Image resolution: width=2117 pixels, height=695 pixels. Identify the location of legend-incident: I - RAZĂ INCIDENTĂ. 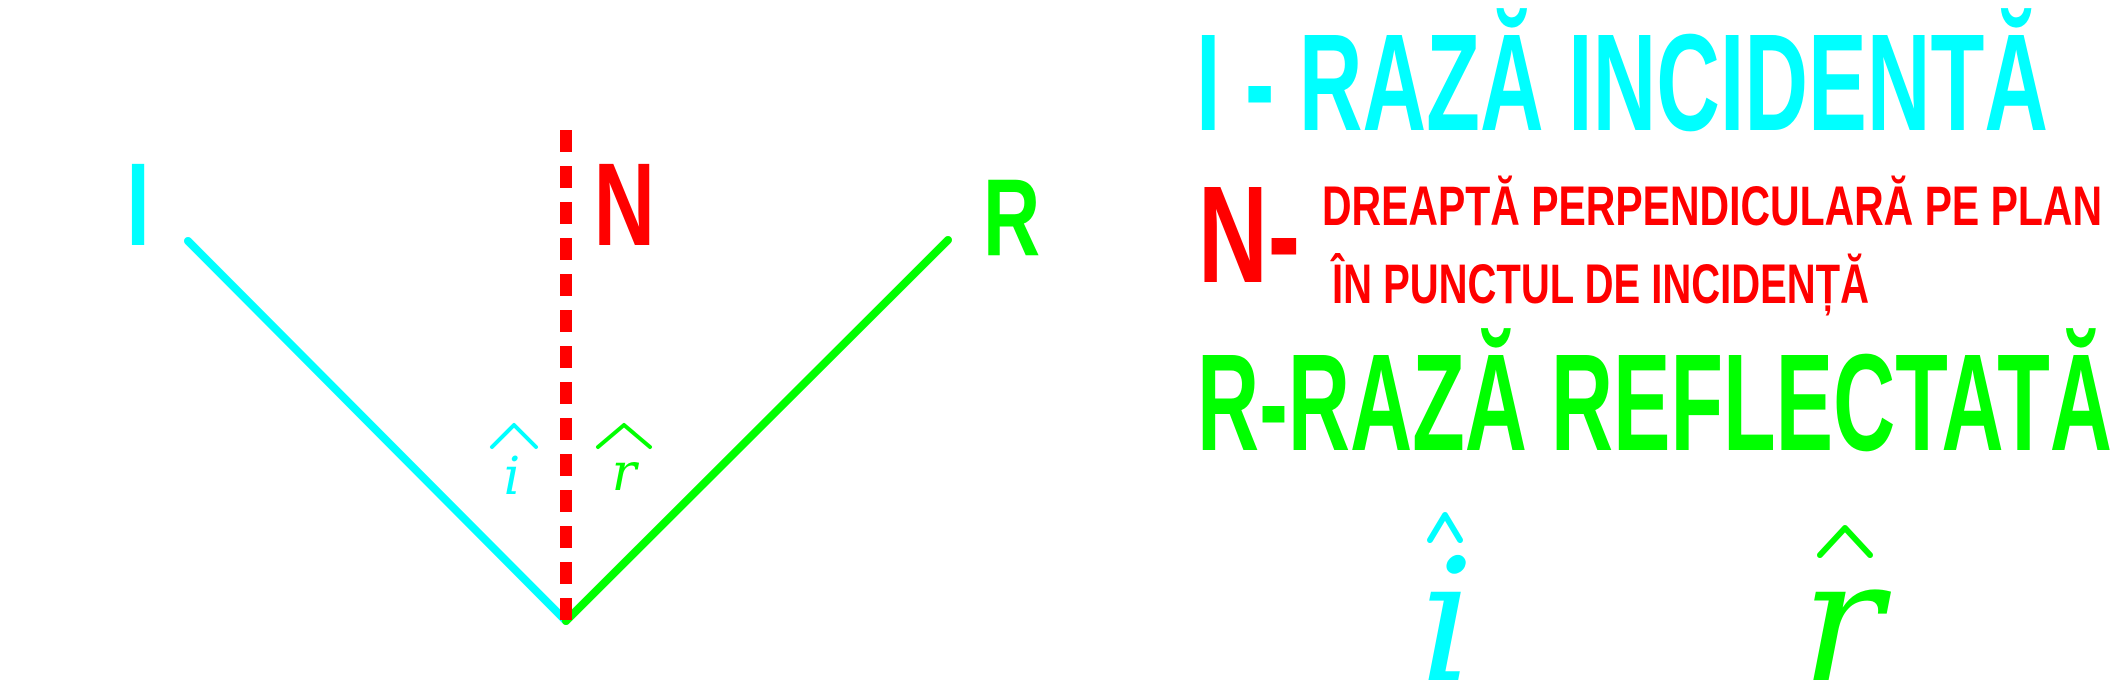
(1622, 83).